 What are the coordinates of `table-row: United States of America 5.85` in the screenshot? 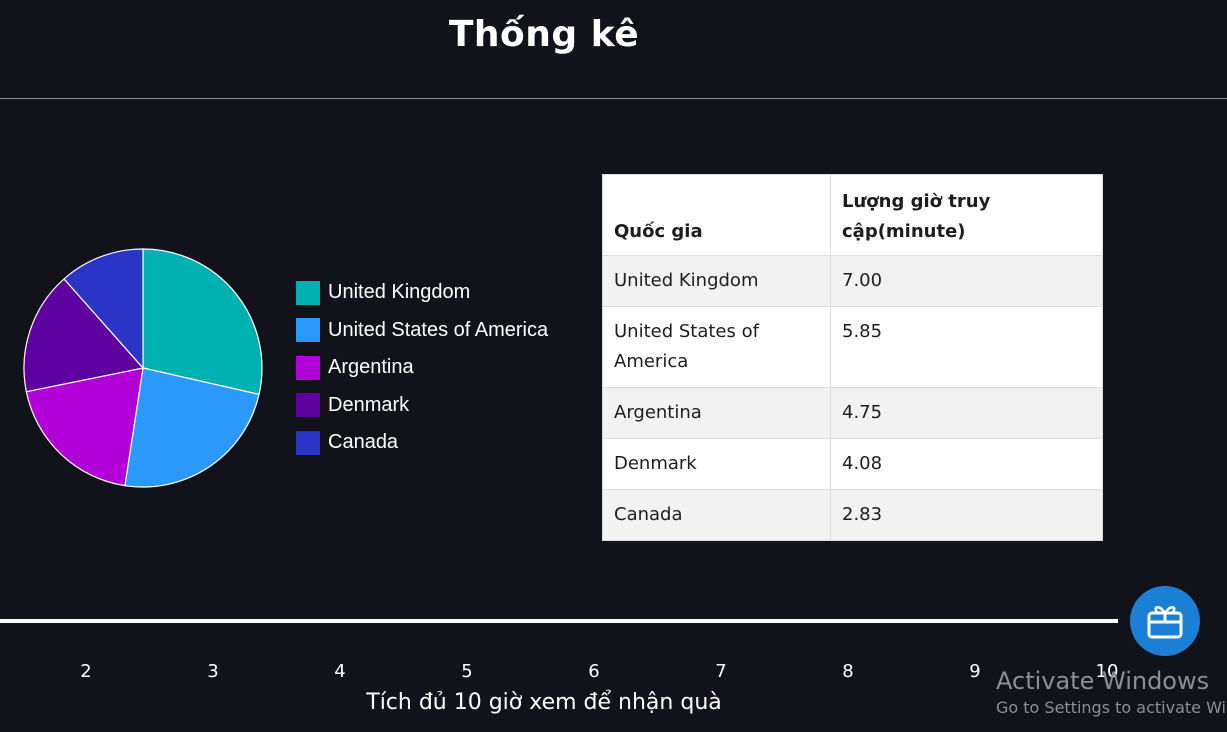 It's located at (852, 347).